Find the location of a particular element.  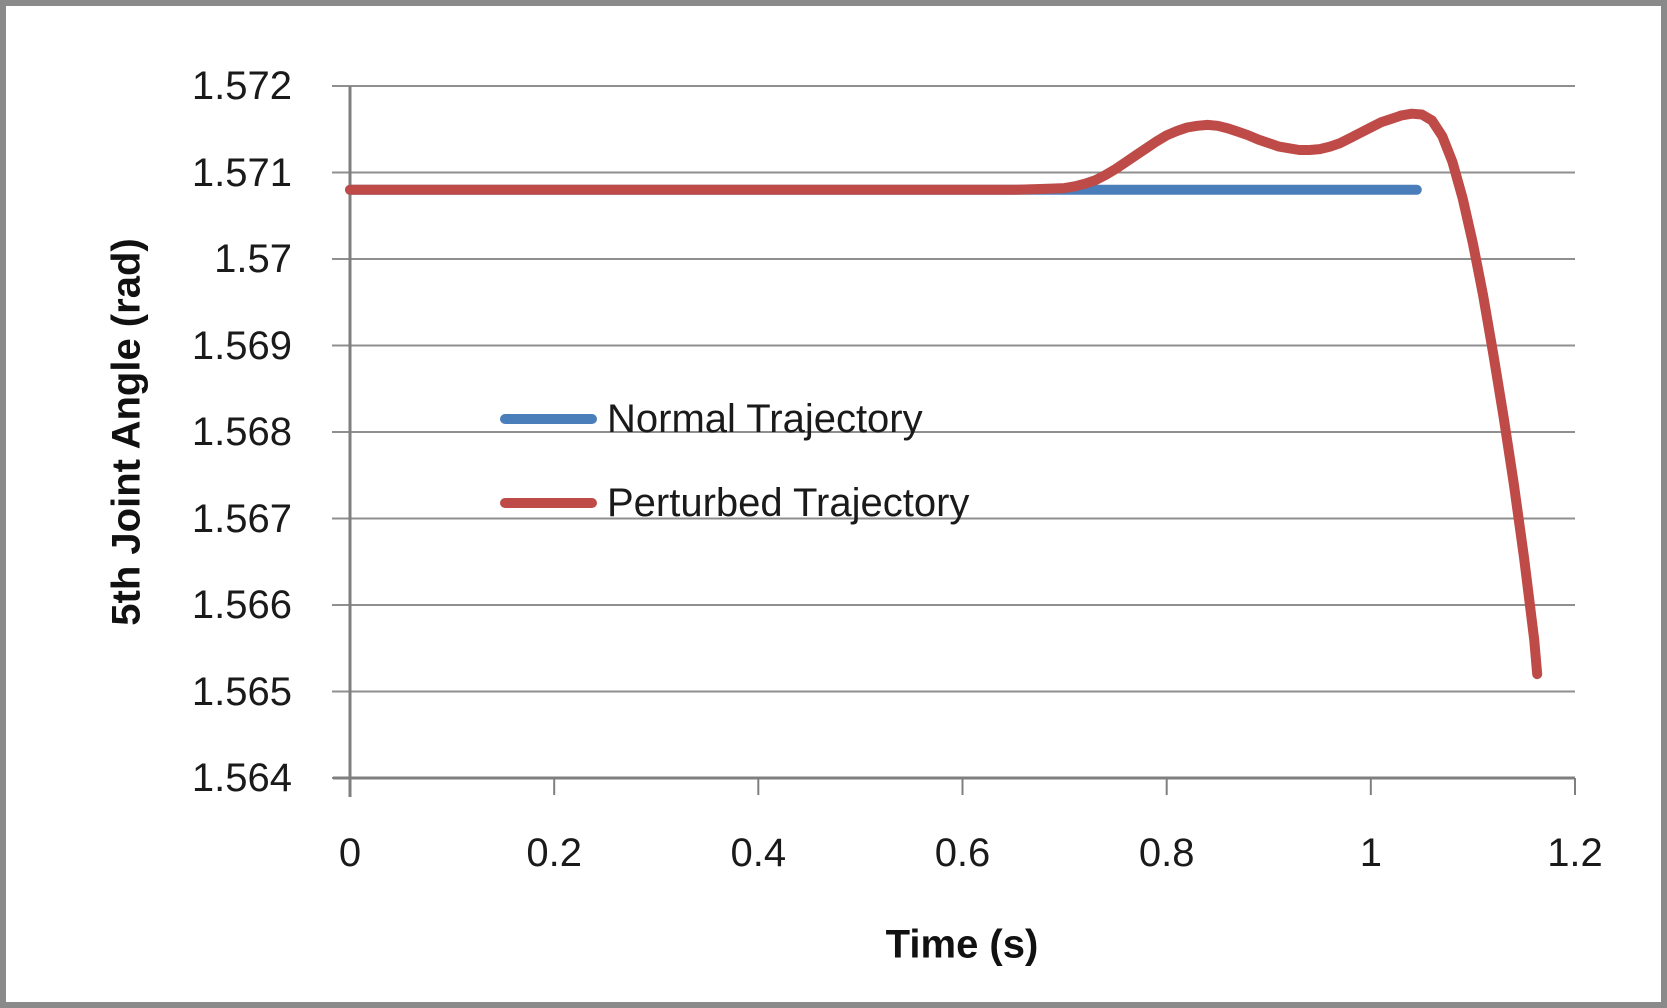

x-tick-label: 0.6 is located at coordinates (962, 853).